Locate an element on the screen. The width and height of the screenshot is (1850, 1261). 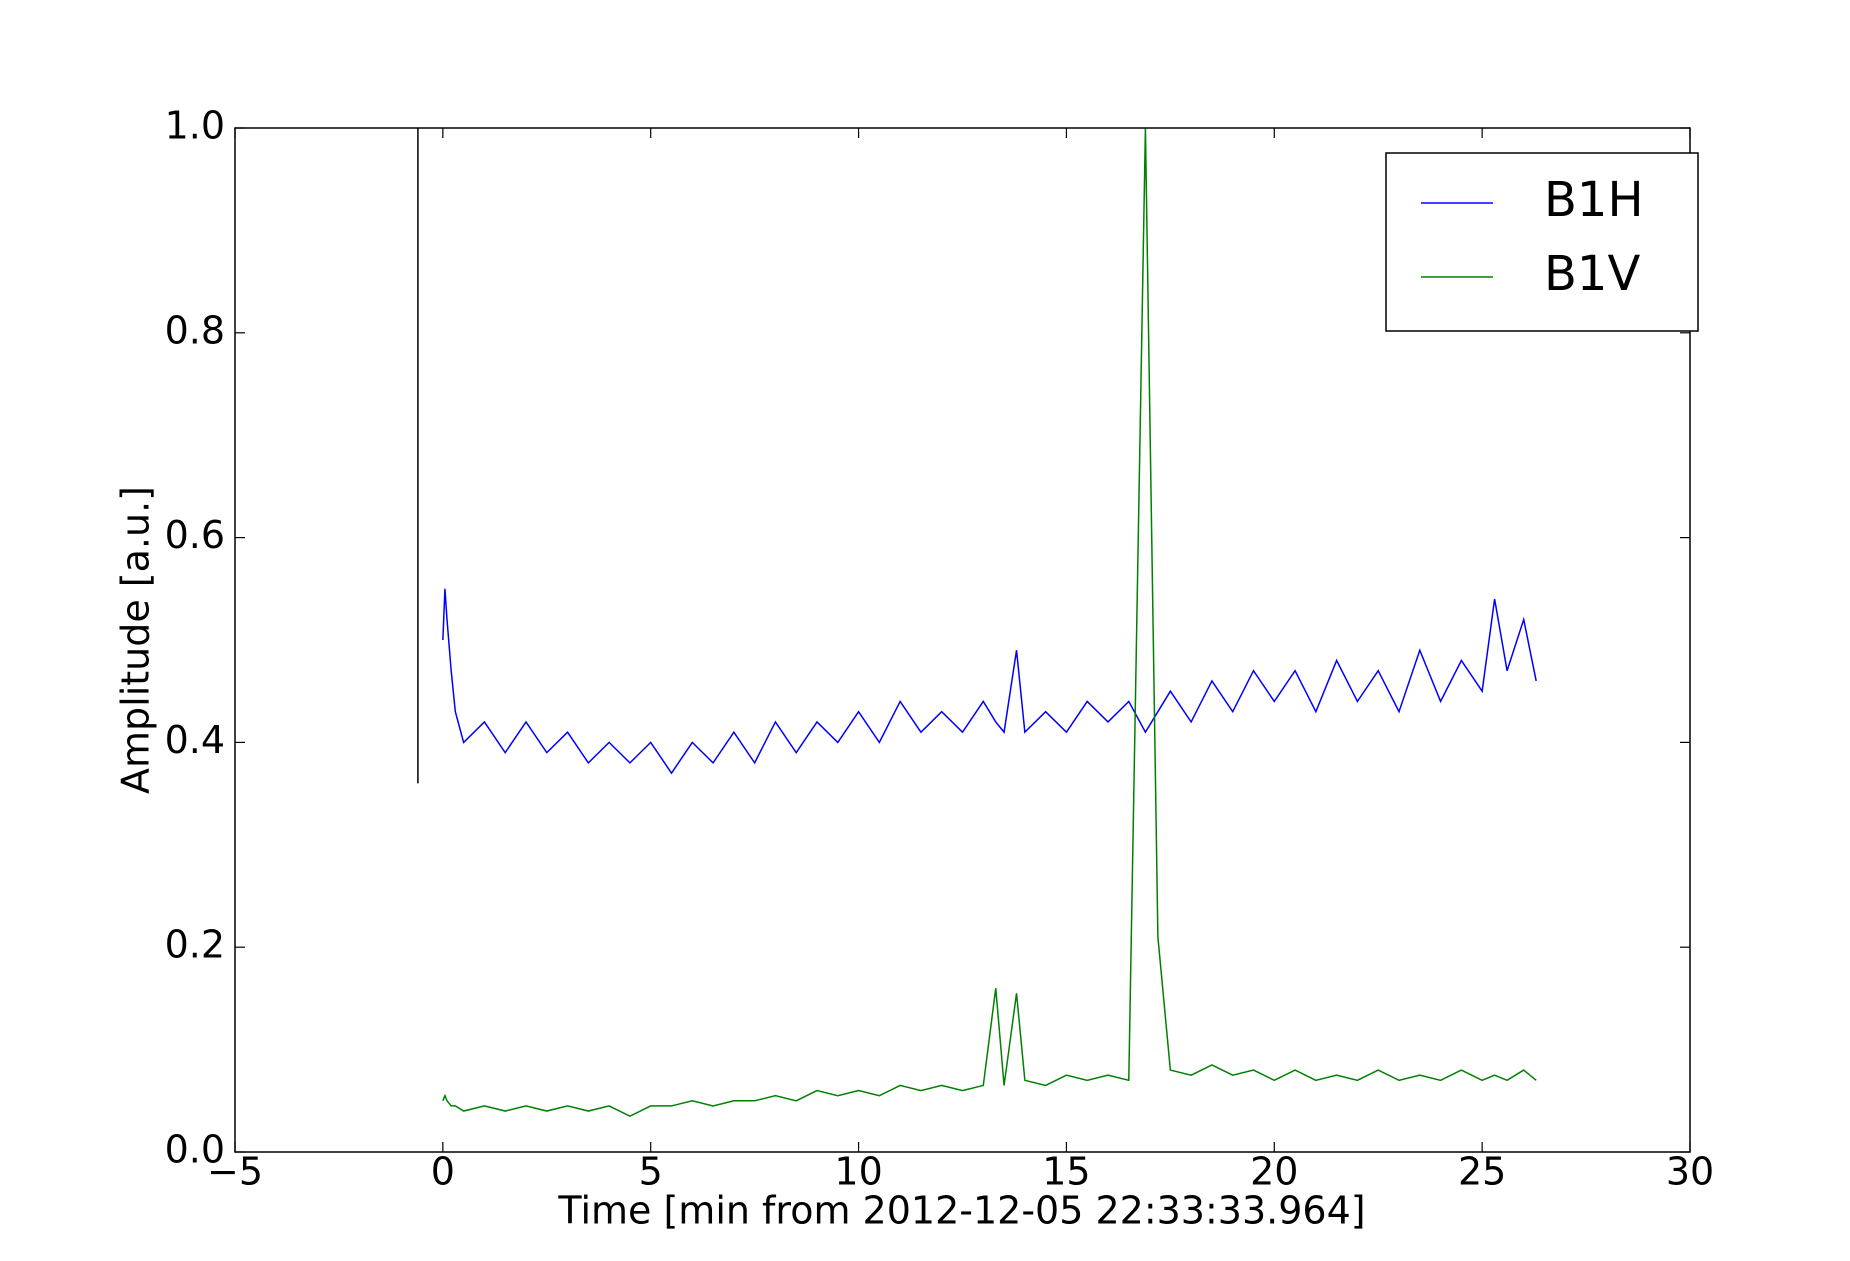
legend-label: B1H is located at coordinates (1594, 200).